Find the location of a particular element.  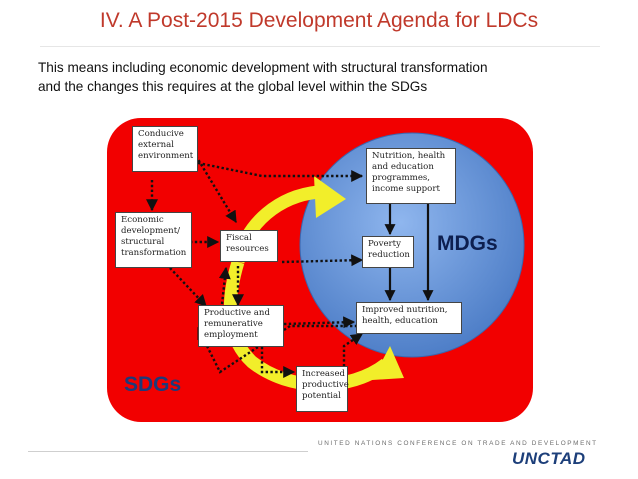

box-economic-line-3: structural is located at coordinates (143, 242).